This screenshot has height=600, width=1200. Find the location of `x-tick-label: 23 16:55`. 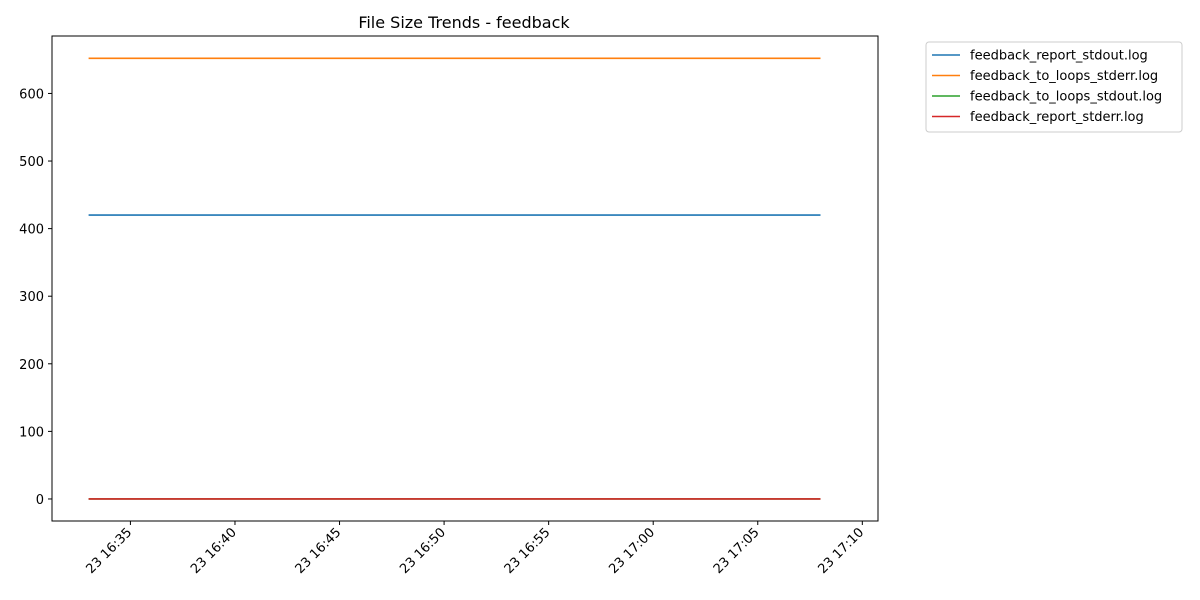

x-tick-label: 23 16:55 is located at coordinates (528, 551).